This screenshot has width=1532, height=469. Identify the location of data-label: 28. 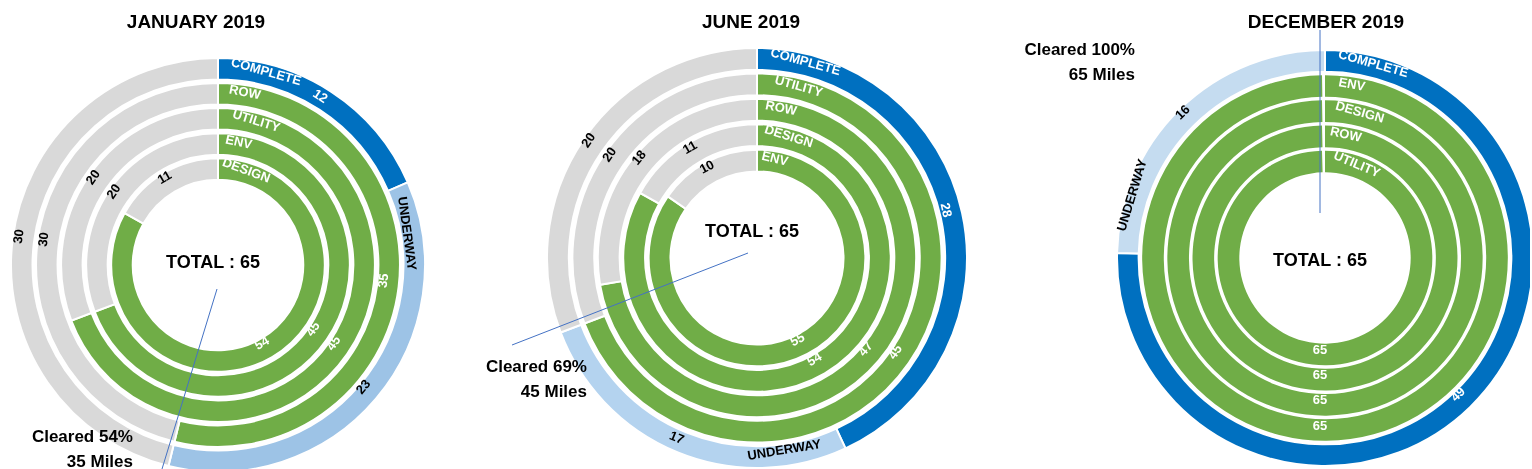
(946, 210).